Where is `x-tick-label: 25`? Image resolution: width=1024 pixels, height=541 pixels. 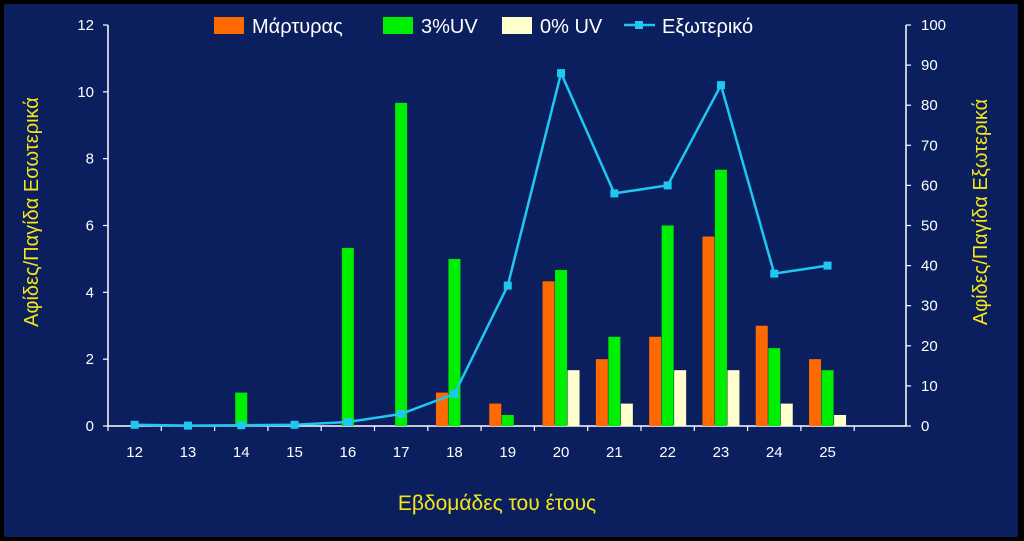 x-tick-label: 25 is located at coordinates (827, 452).